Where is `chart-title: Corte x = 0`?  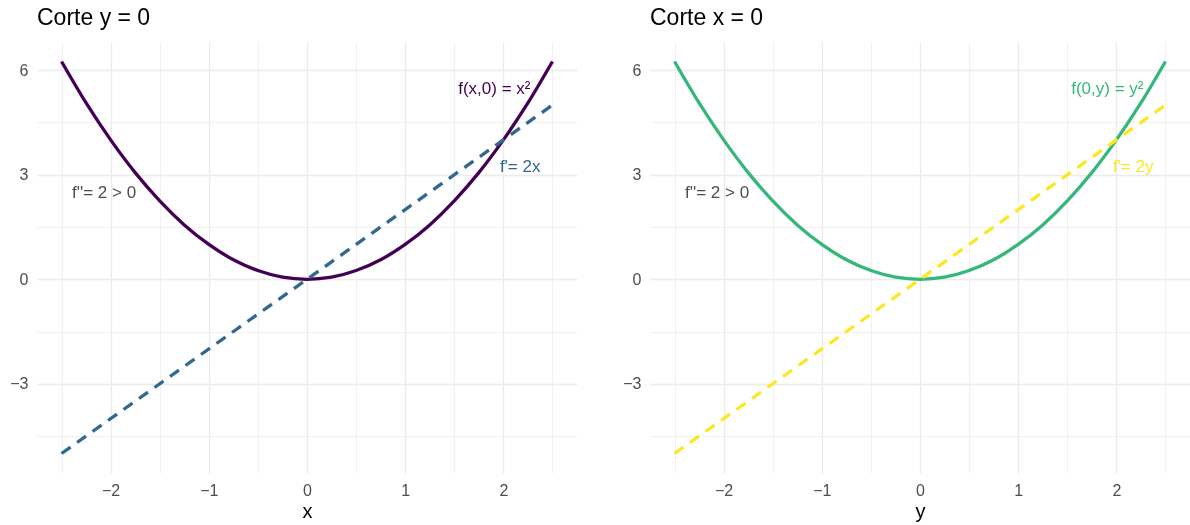
chart-title: Corte x = 0 is located at coordinates (707, 17).